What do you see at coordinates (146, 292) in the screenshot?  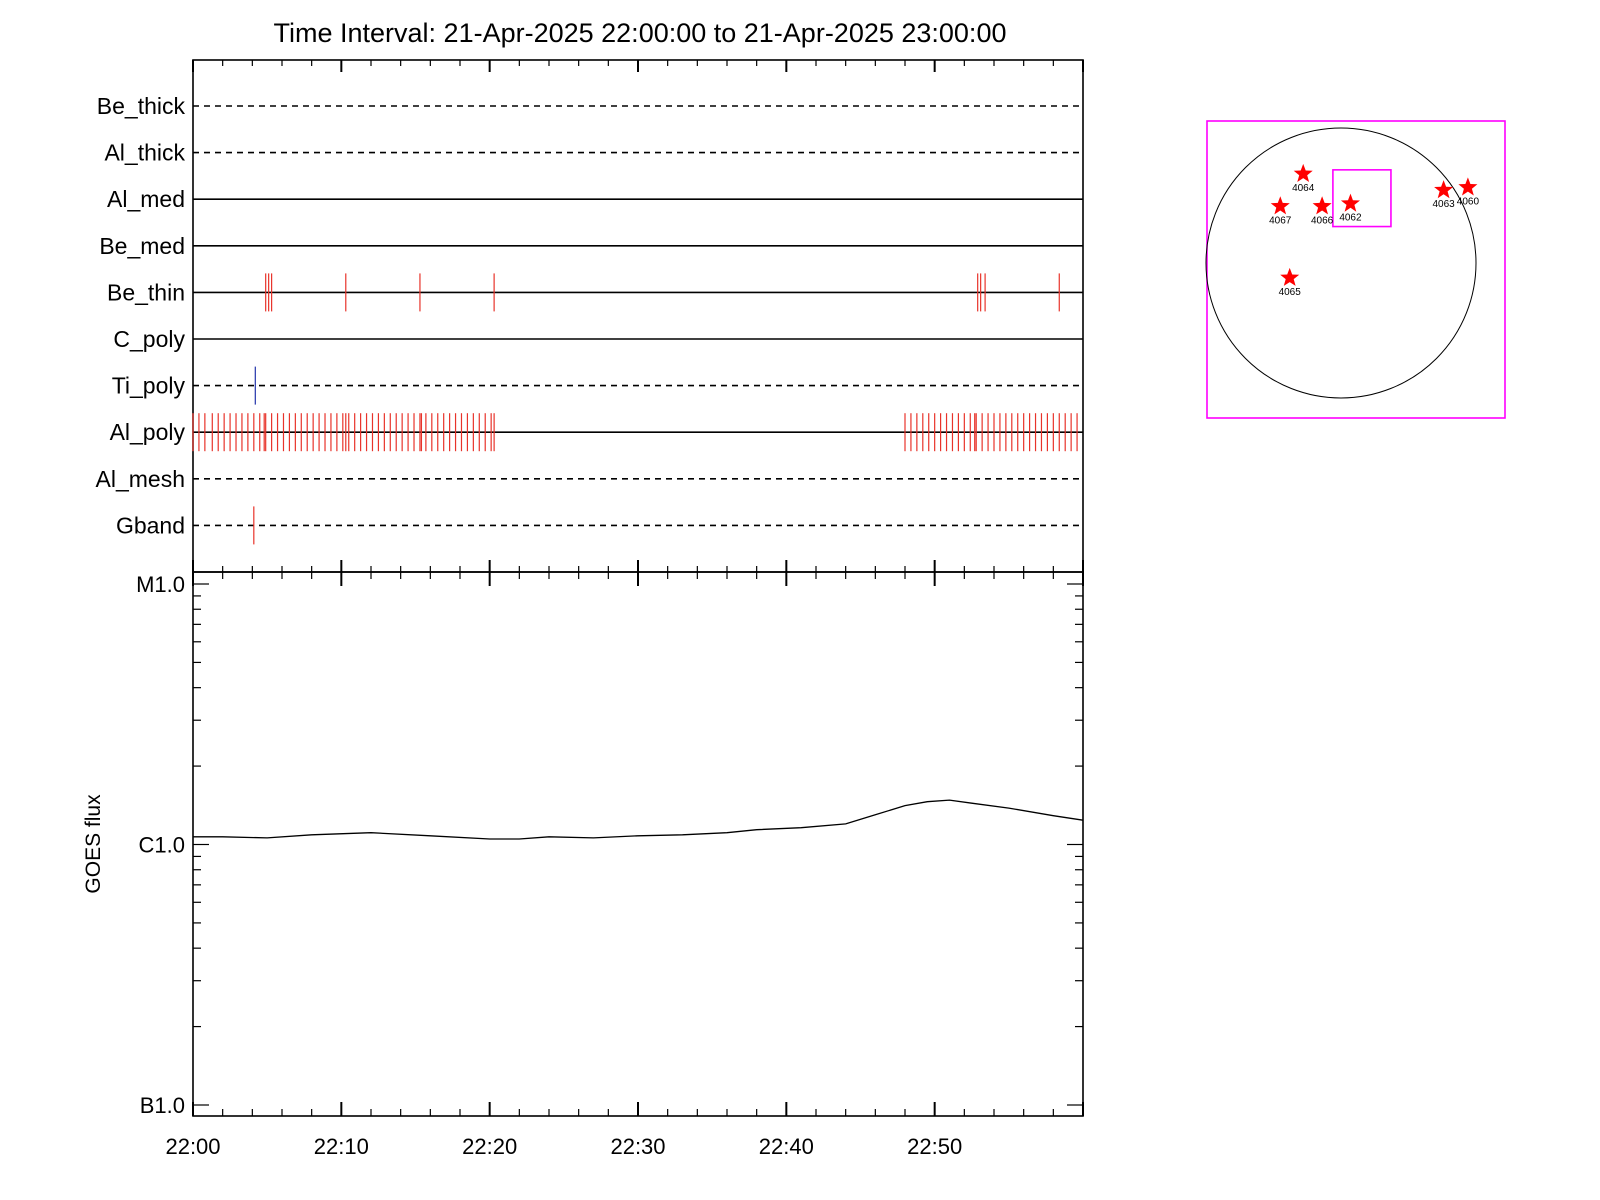 I see `row-label: Be_thin` at bounding box center [146, 292].